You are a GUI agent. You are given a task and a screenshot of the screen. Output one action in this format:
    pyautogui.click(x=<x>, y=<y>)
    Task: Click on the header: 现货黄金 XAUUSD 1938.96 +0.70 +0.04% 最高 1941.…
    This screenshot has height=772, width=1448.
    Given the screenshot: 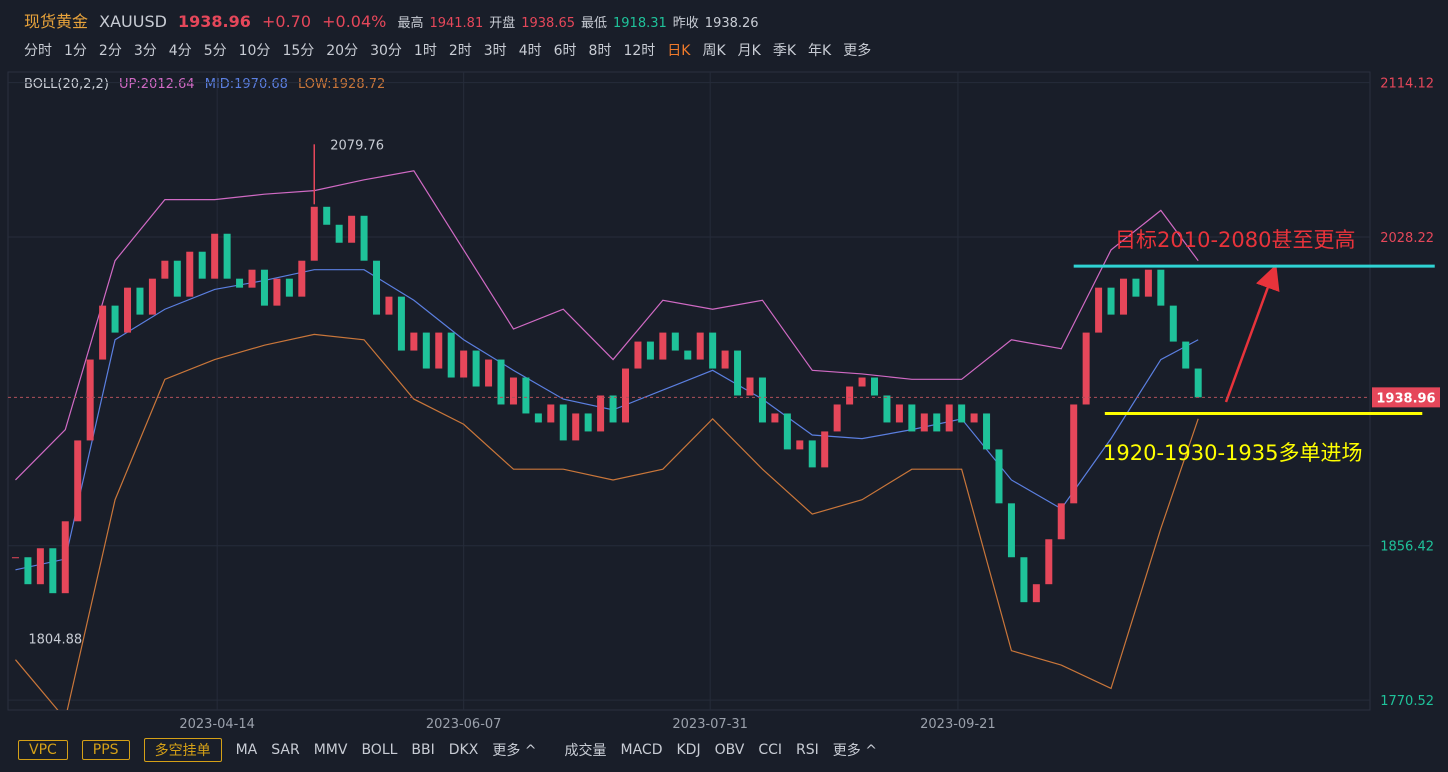 What is the action you would take?
    pyautogui.click(x=397, y=20)
    